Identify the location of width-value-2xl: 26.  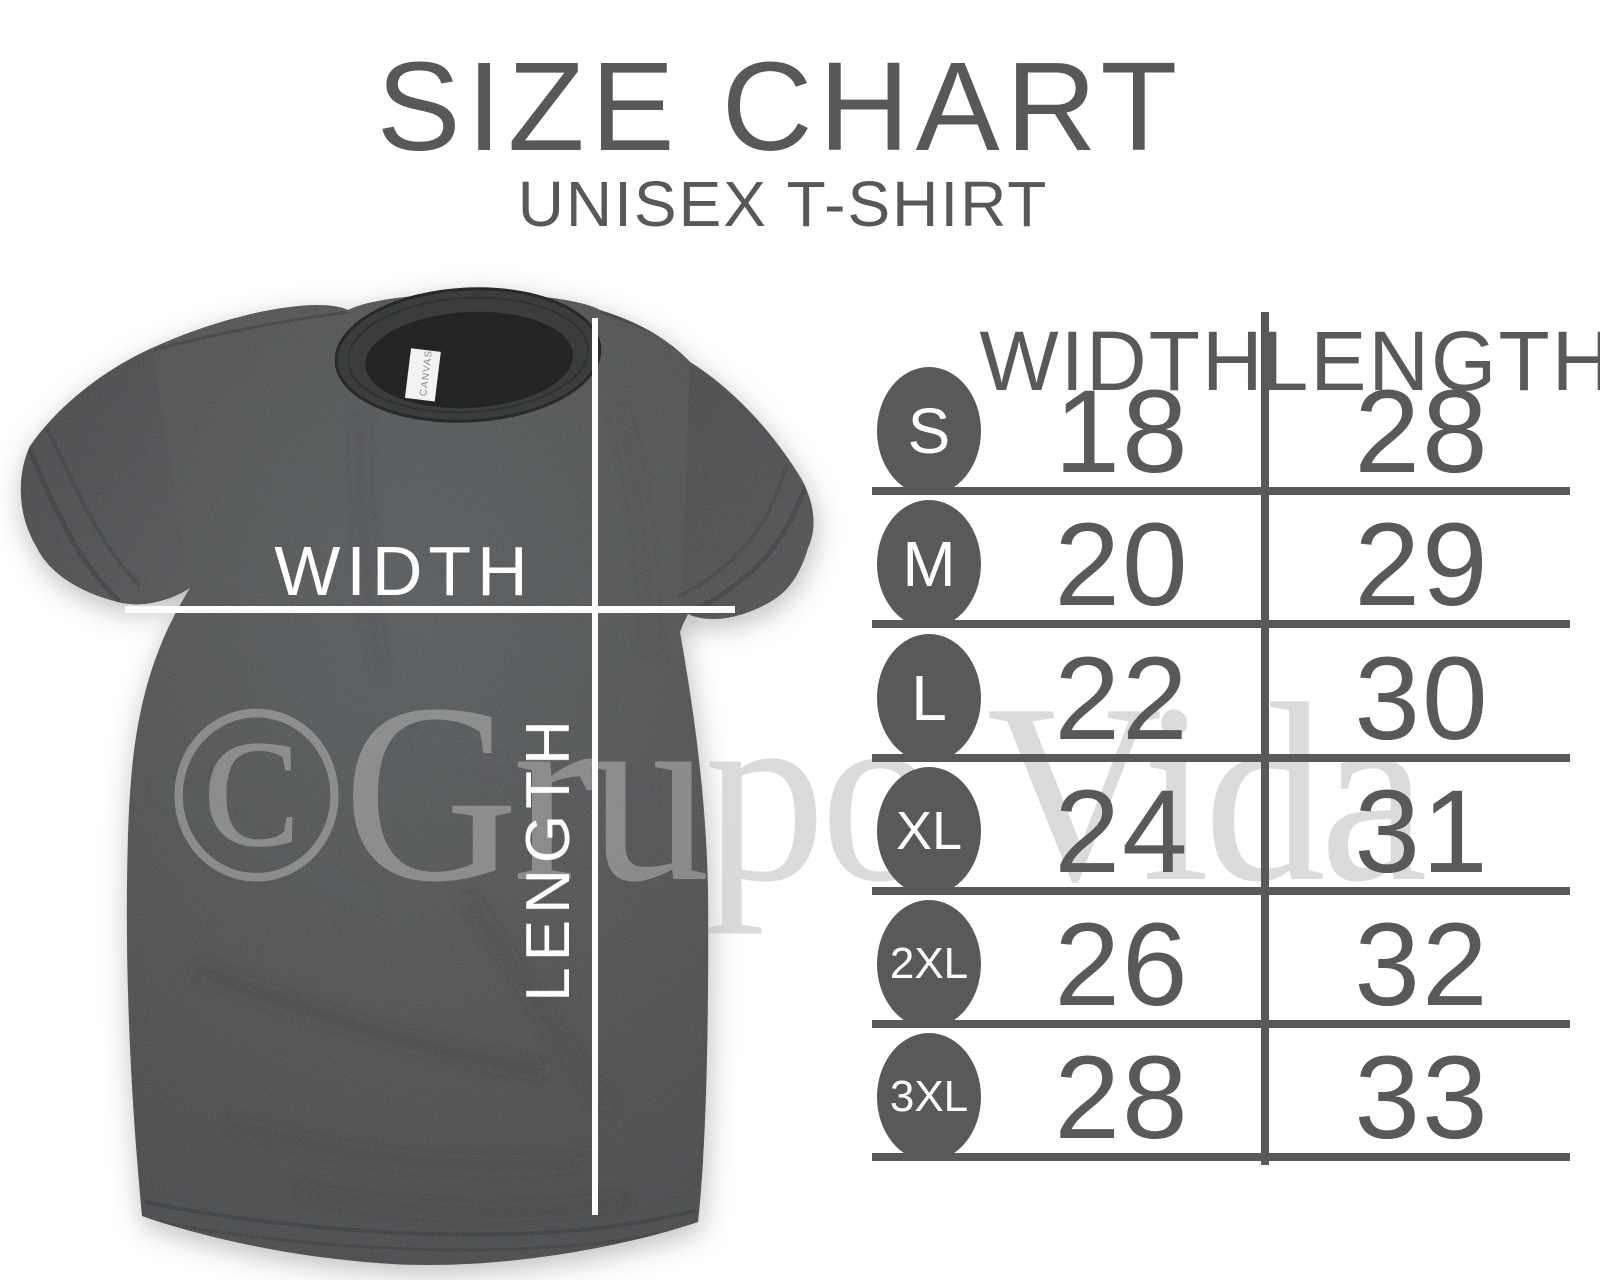
(1122, 965).